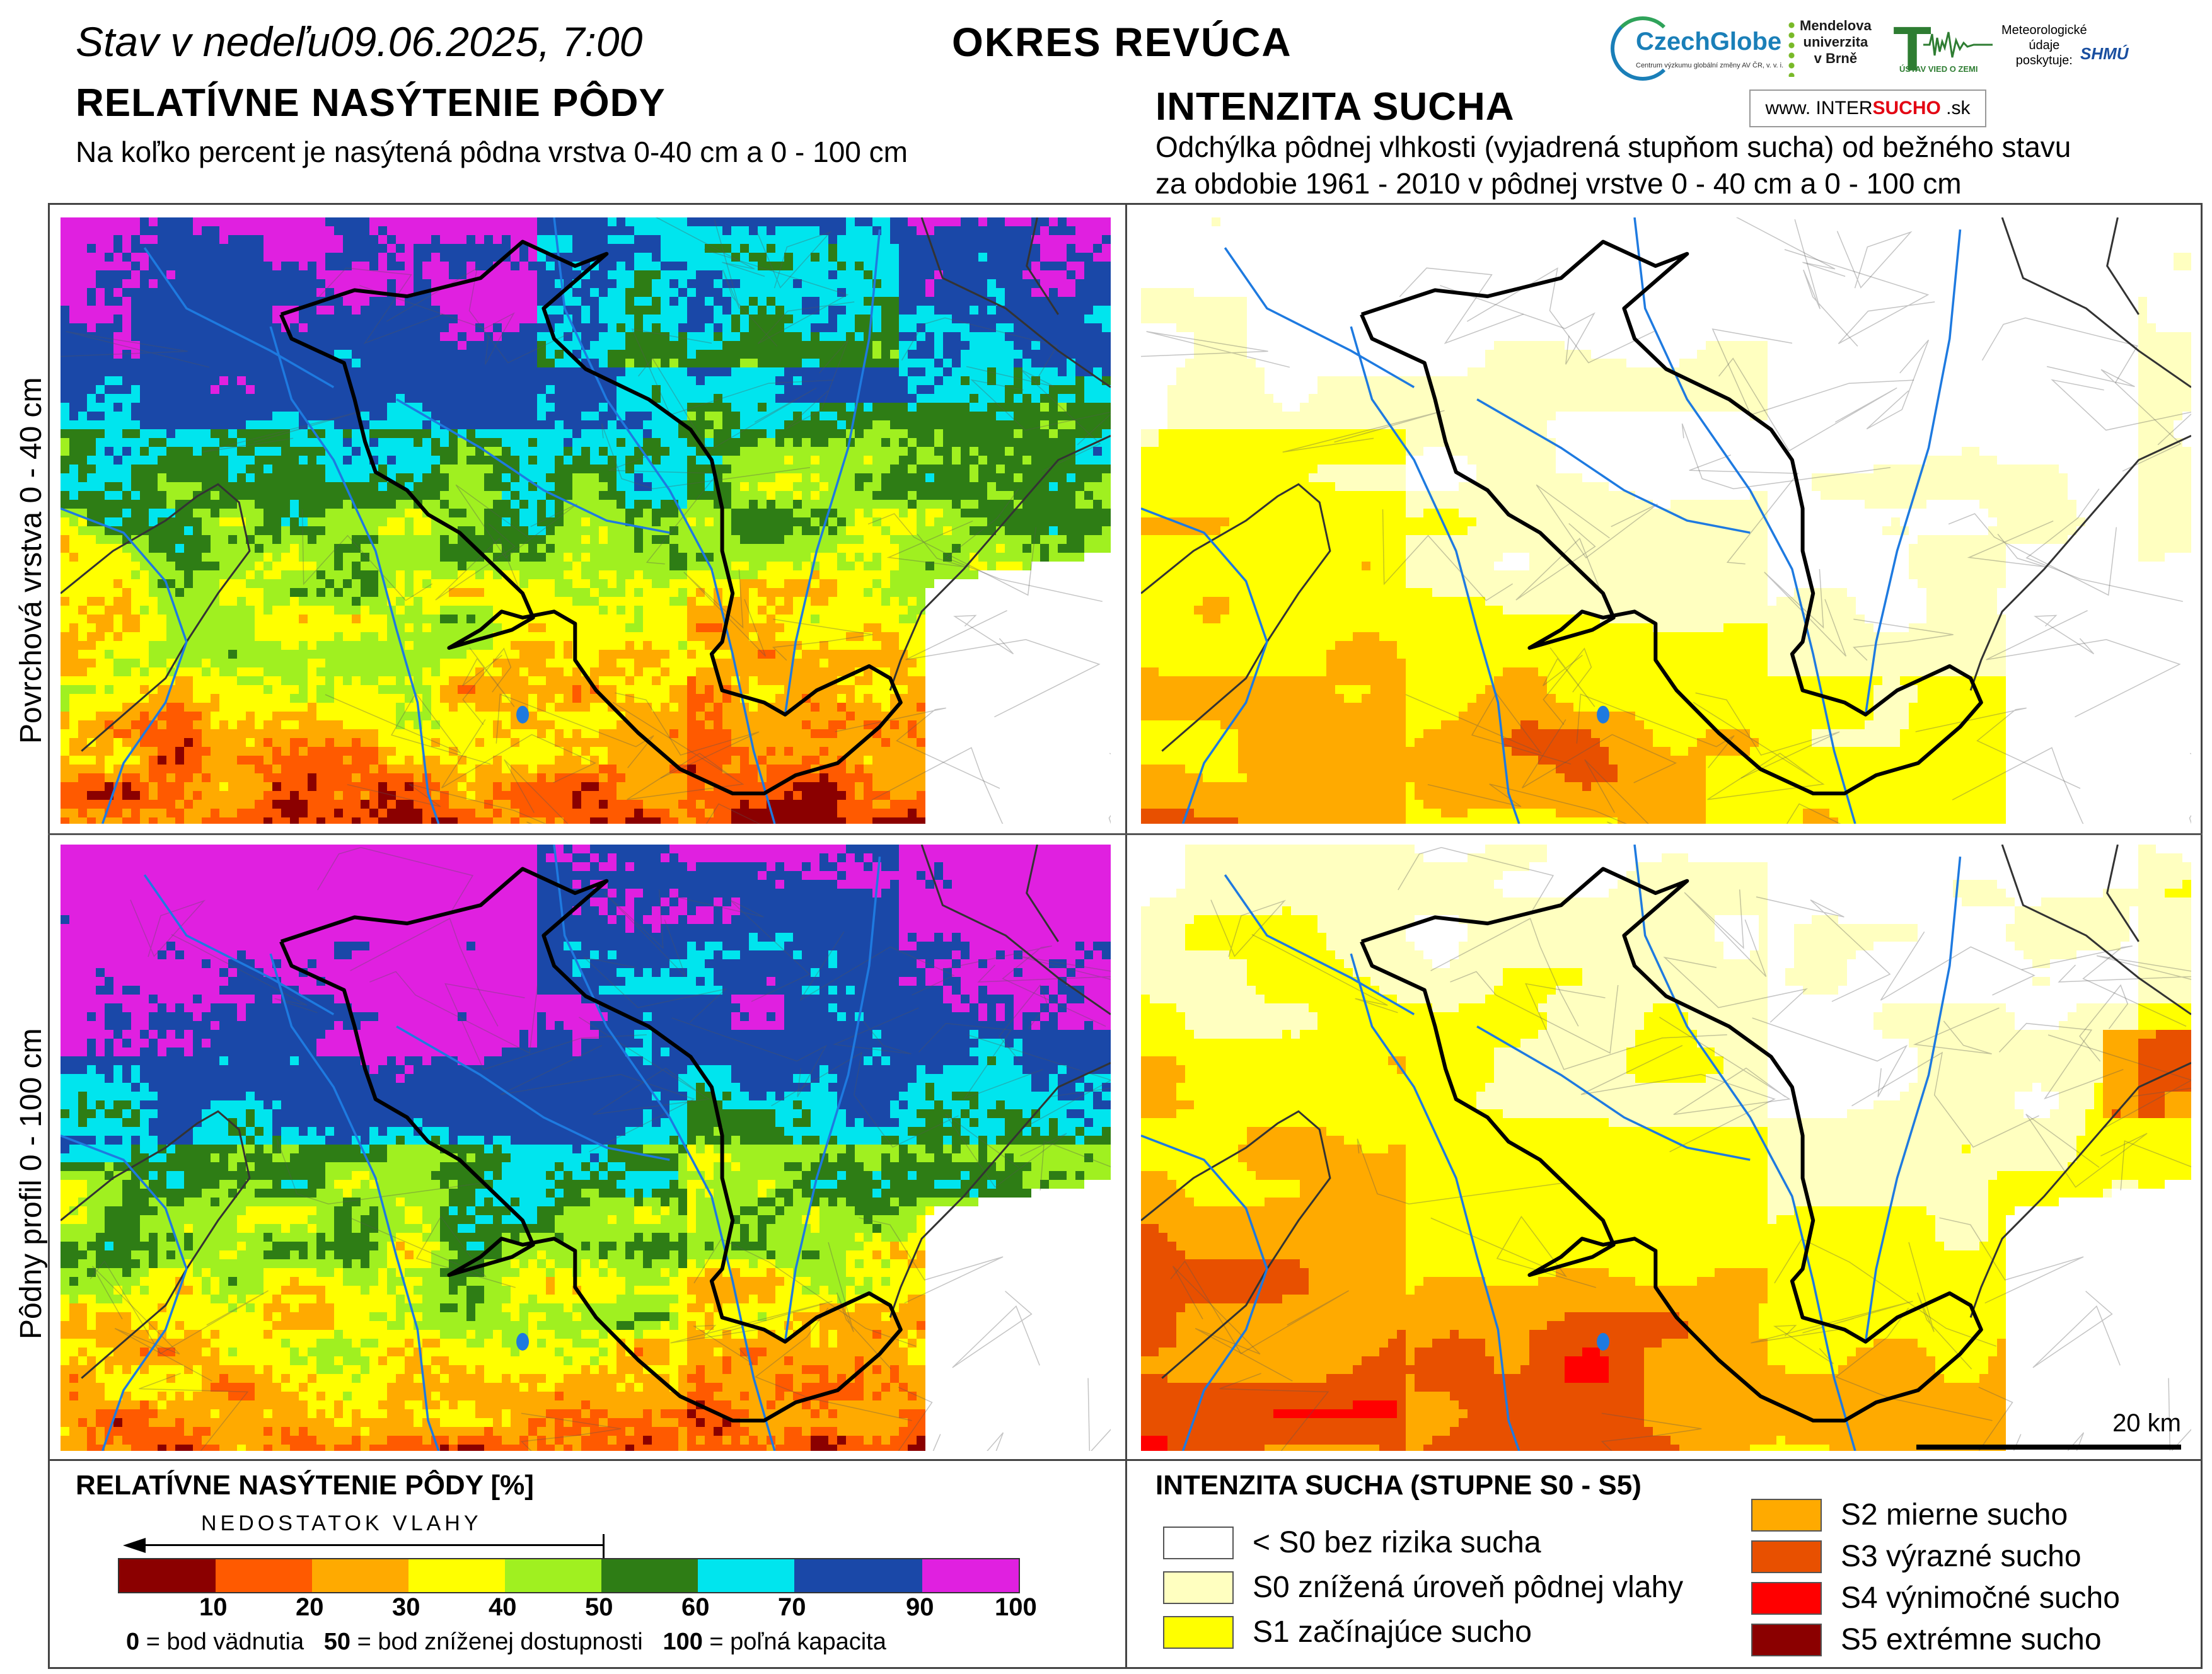  Describe the element at coordinates (1708, 42) in the screenshot. I see `czechglobe-wordmark: CzechGlobe` at that location.